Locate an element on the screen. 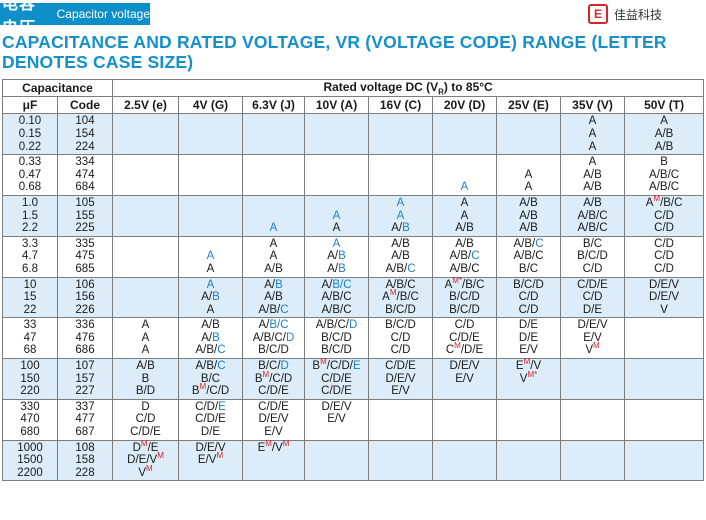 The width and height of the screenshot is (706, 520). uf-cell: 3.3 4.7 6.8 is located at coordinates (30, 256).